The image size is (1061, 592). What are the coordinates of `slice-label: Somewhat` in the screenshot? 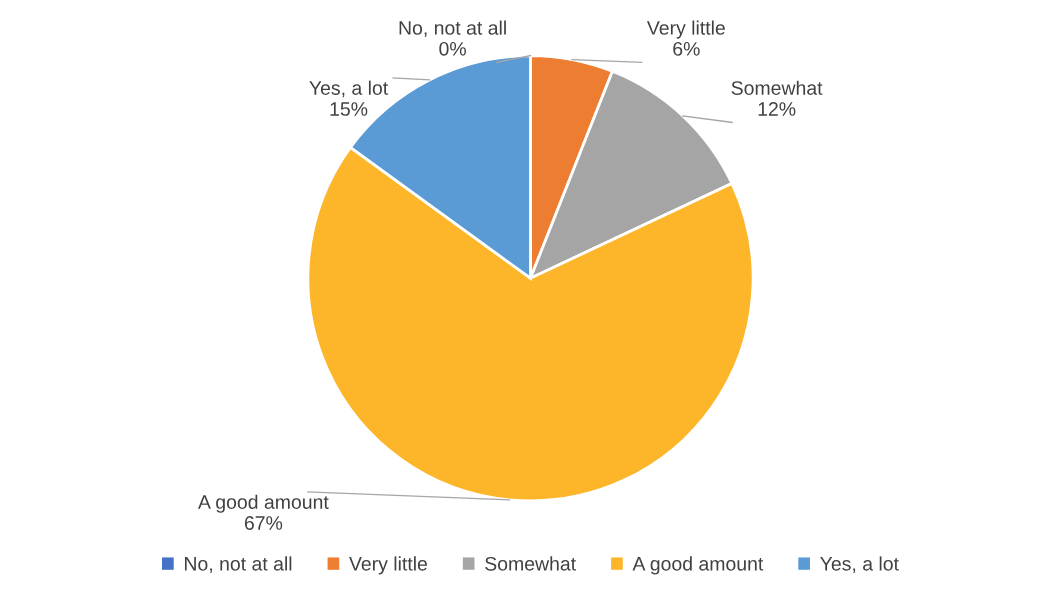 It's located at (777, 87).